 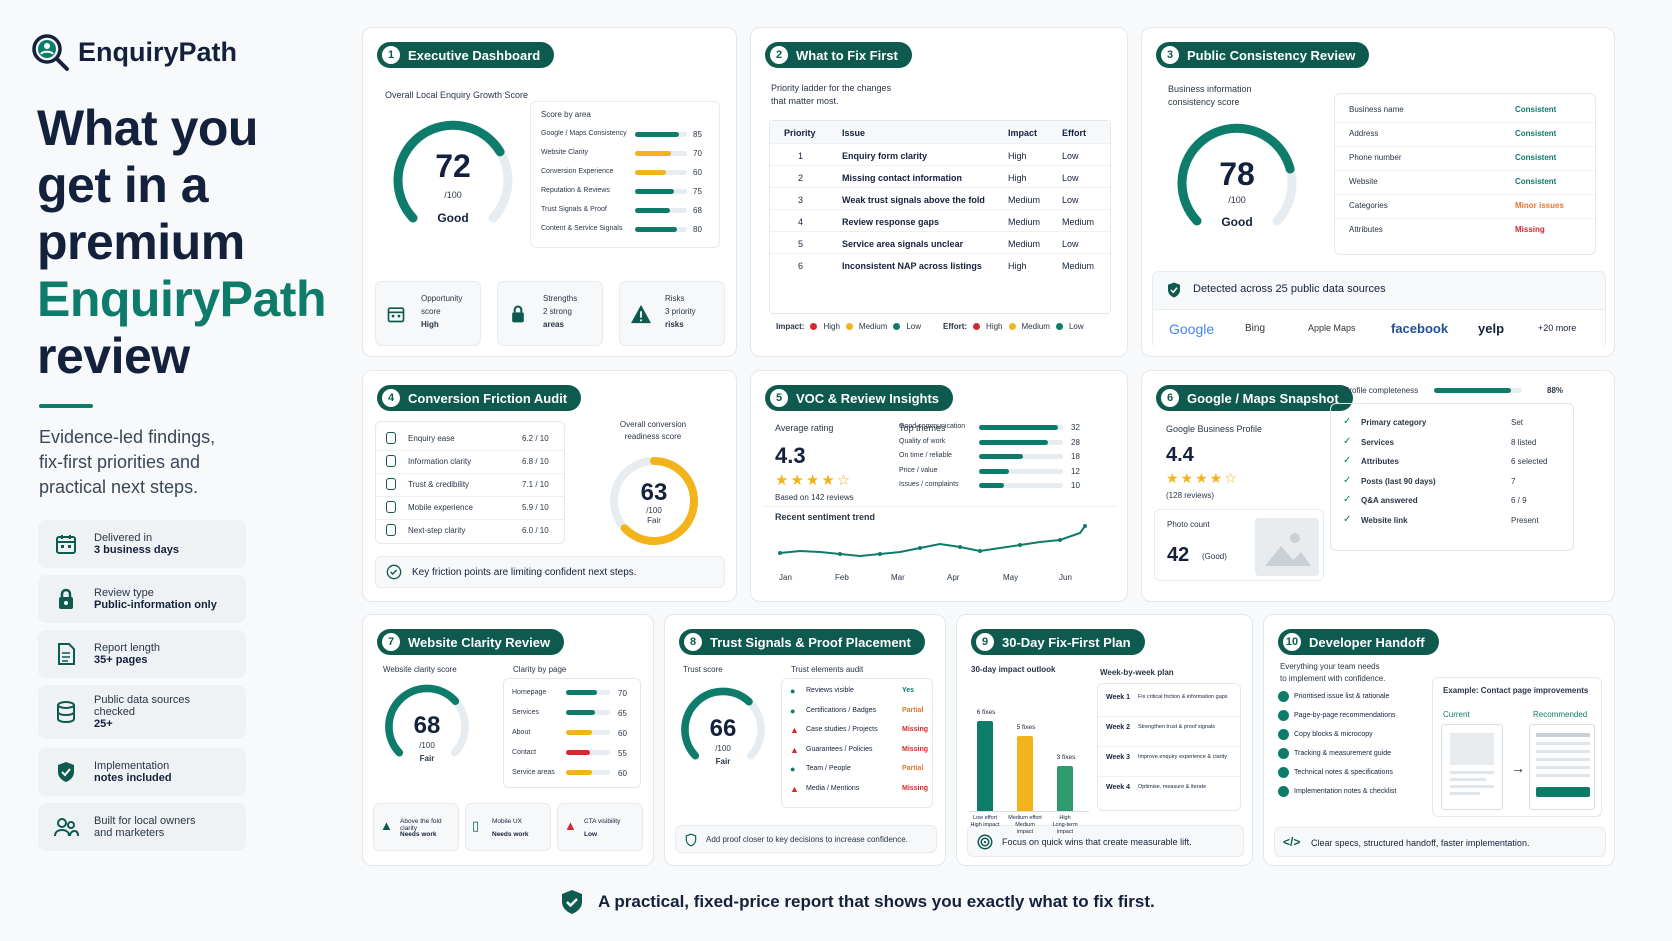 What do you see at coordinates (838, 55) in the screenshot?
I see `panel-title: 2 What to Fix First` at bounding box center [838, 55].